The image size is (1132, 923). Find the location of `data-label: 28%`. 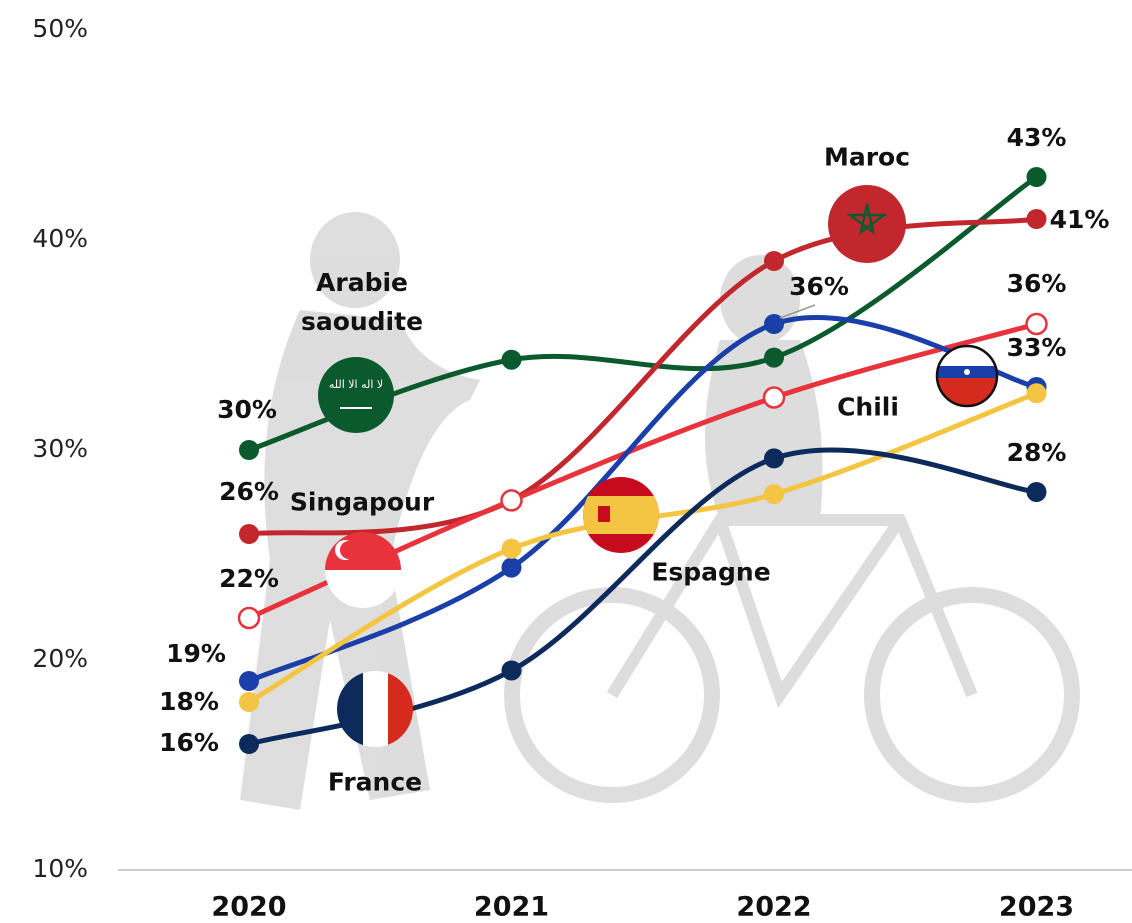

data-label: 28% is located at coordinates (1037, 452).